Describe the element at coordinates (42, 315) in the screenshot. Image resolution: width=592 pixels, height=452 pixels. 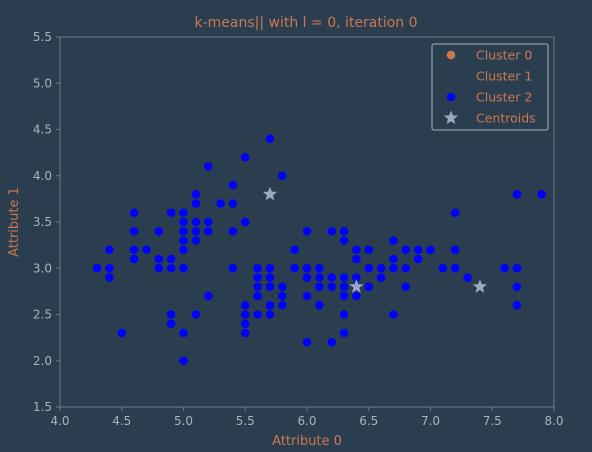
I see `y-tick-label: 2.5` at that location.